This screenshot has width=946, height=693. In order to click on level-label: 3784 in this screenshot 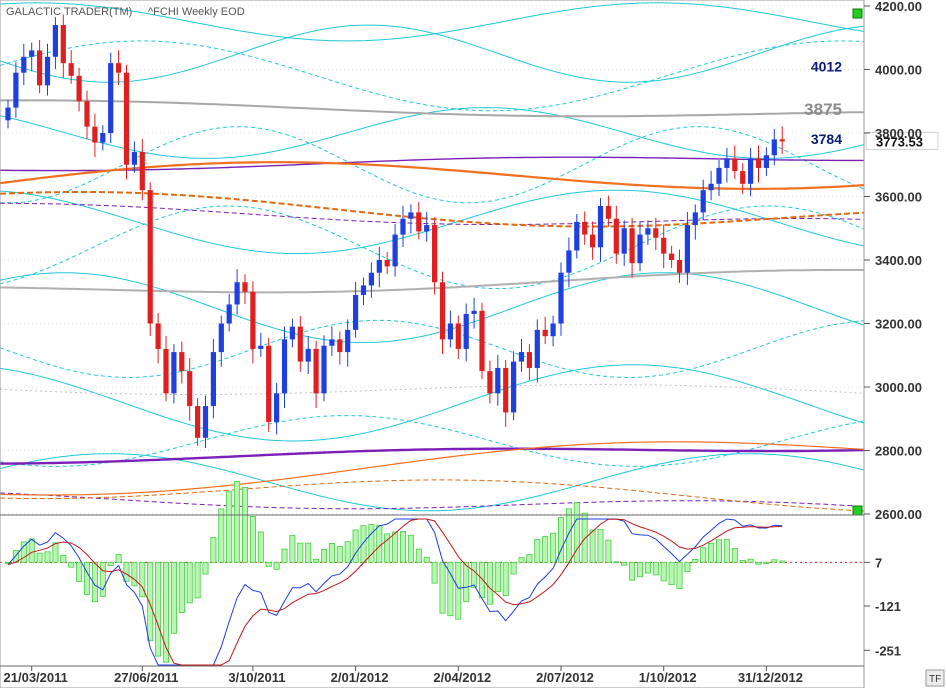, I will do `click(826, 139)`.